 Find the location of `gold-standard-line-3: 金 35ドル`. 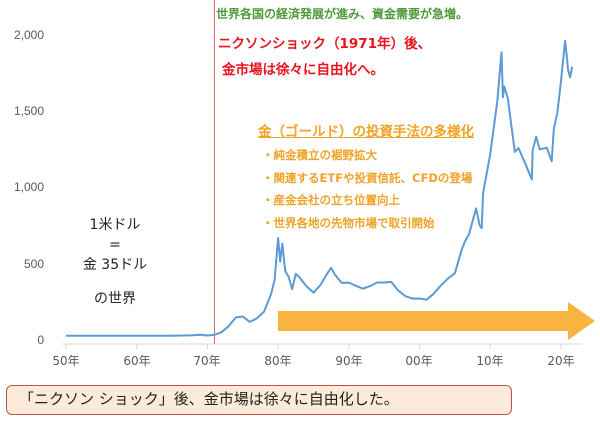

gold-standard-line-3: 金 35ドル is located at coordinates (115, 265).